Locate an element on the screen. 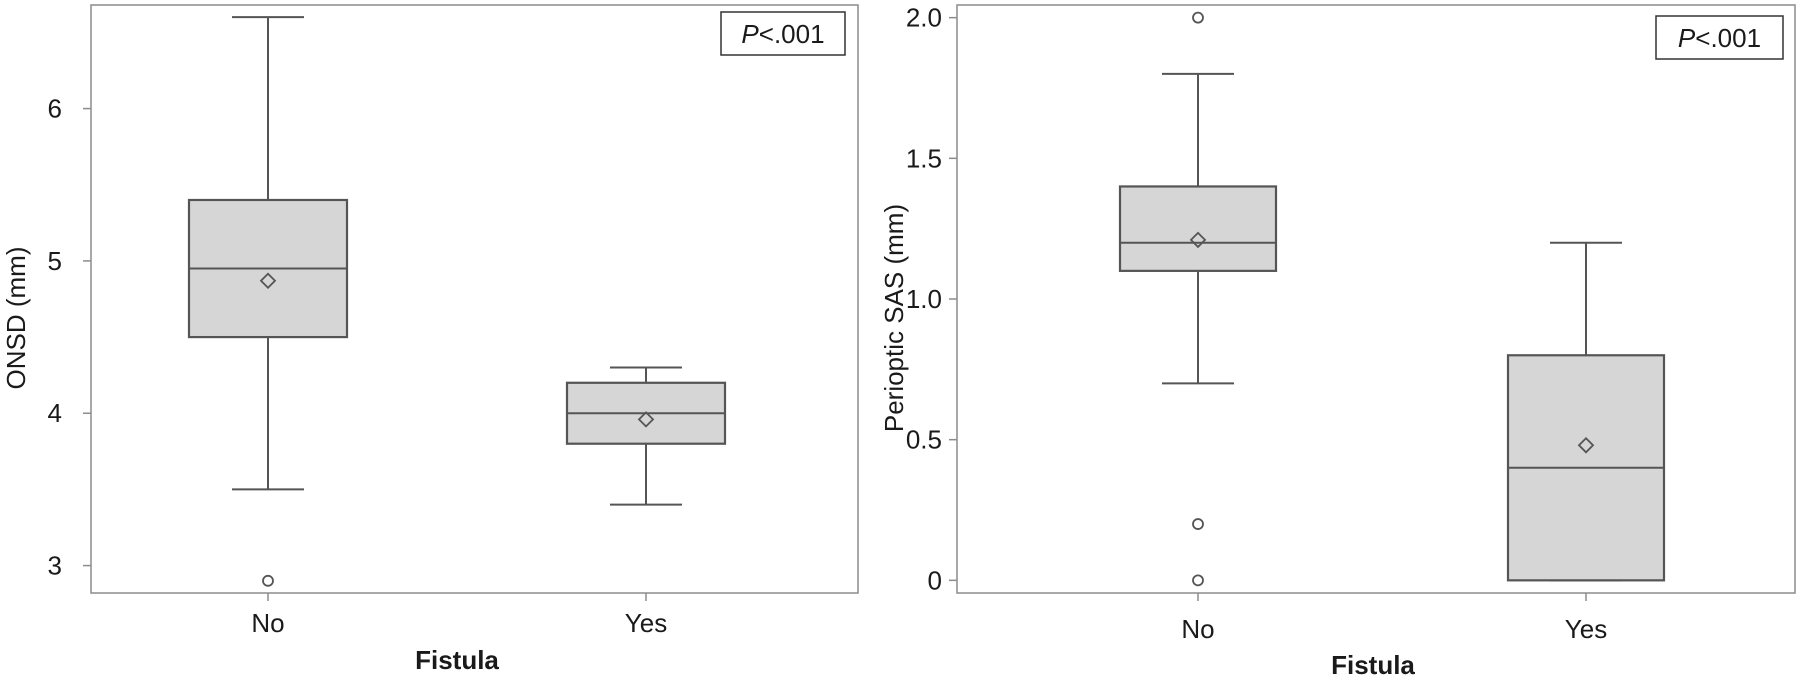  y-tick-label: 1.5 is located at coordinates (924, 158).